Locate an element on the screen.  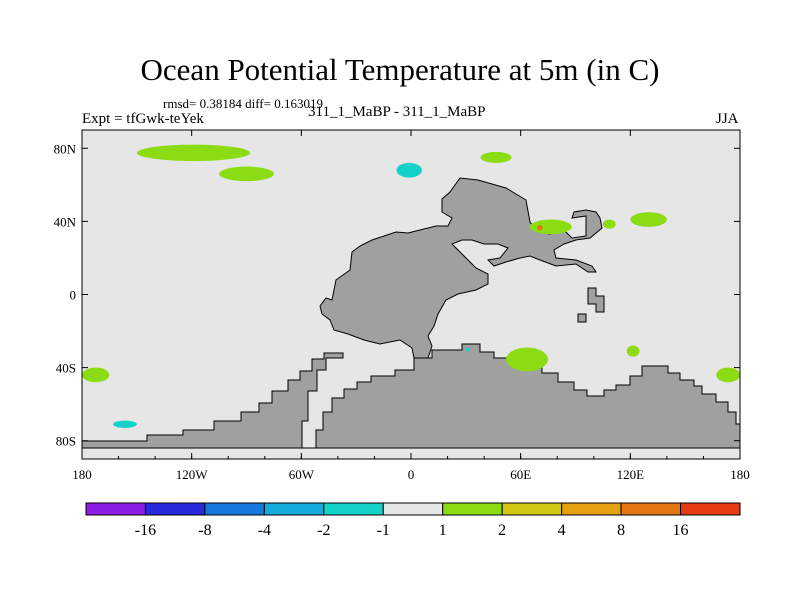
x-tick-label-4: 60E is located at coordinates (520, 474).